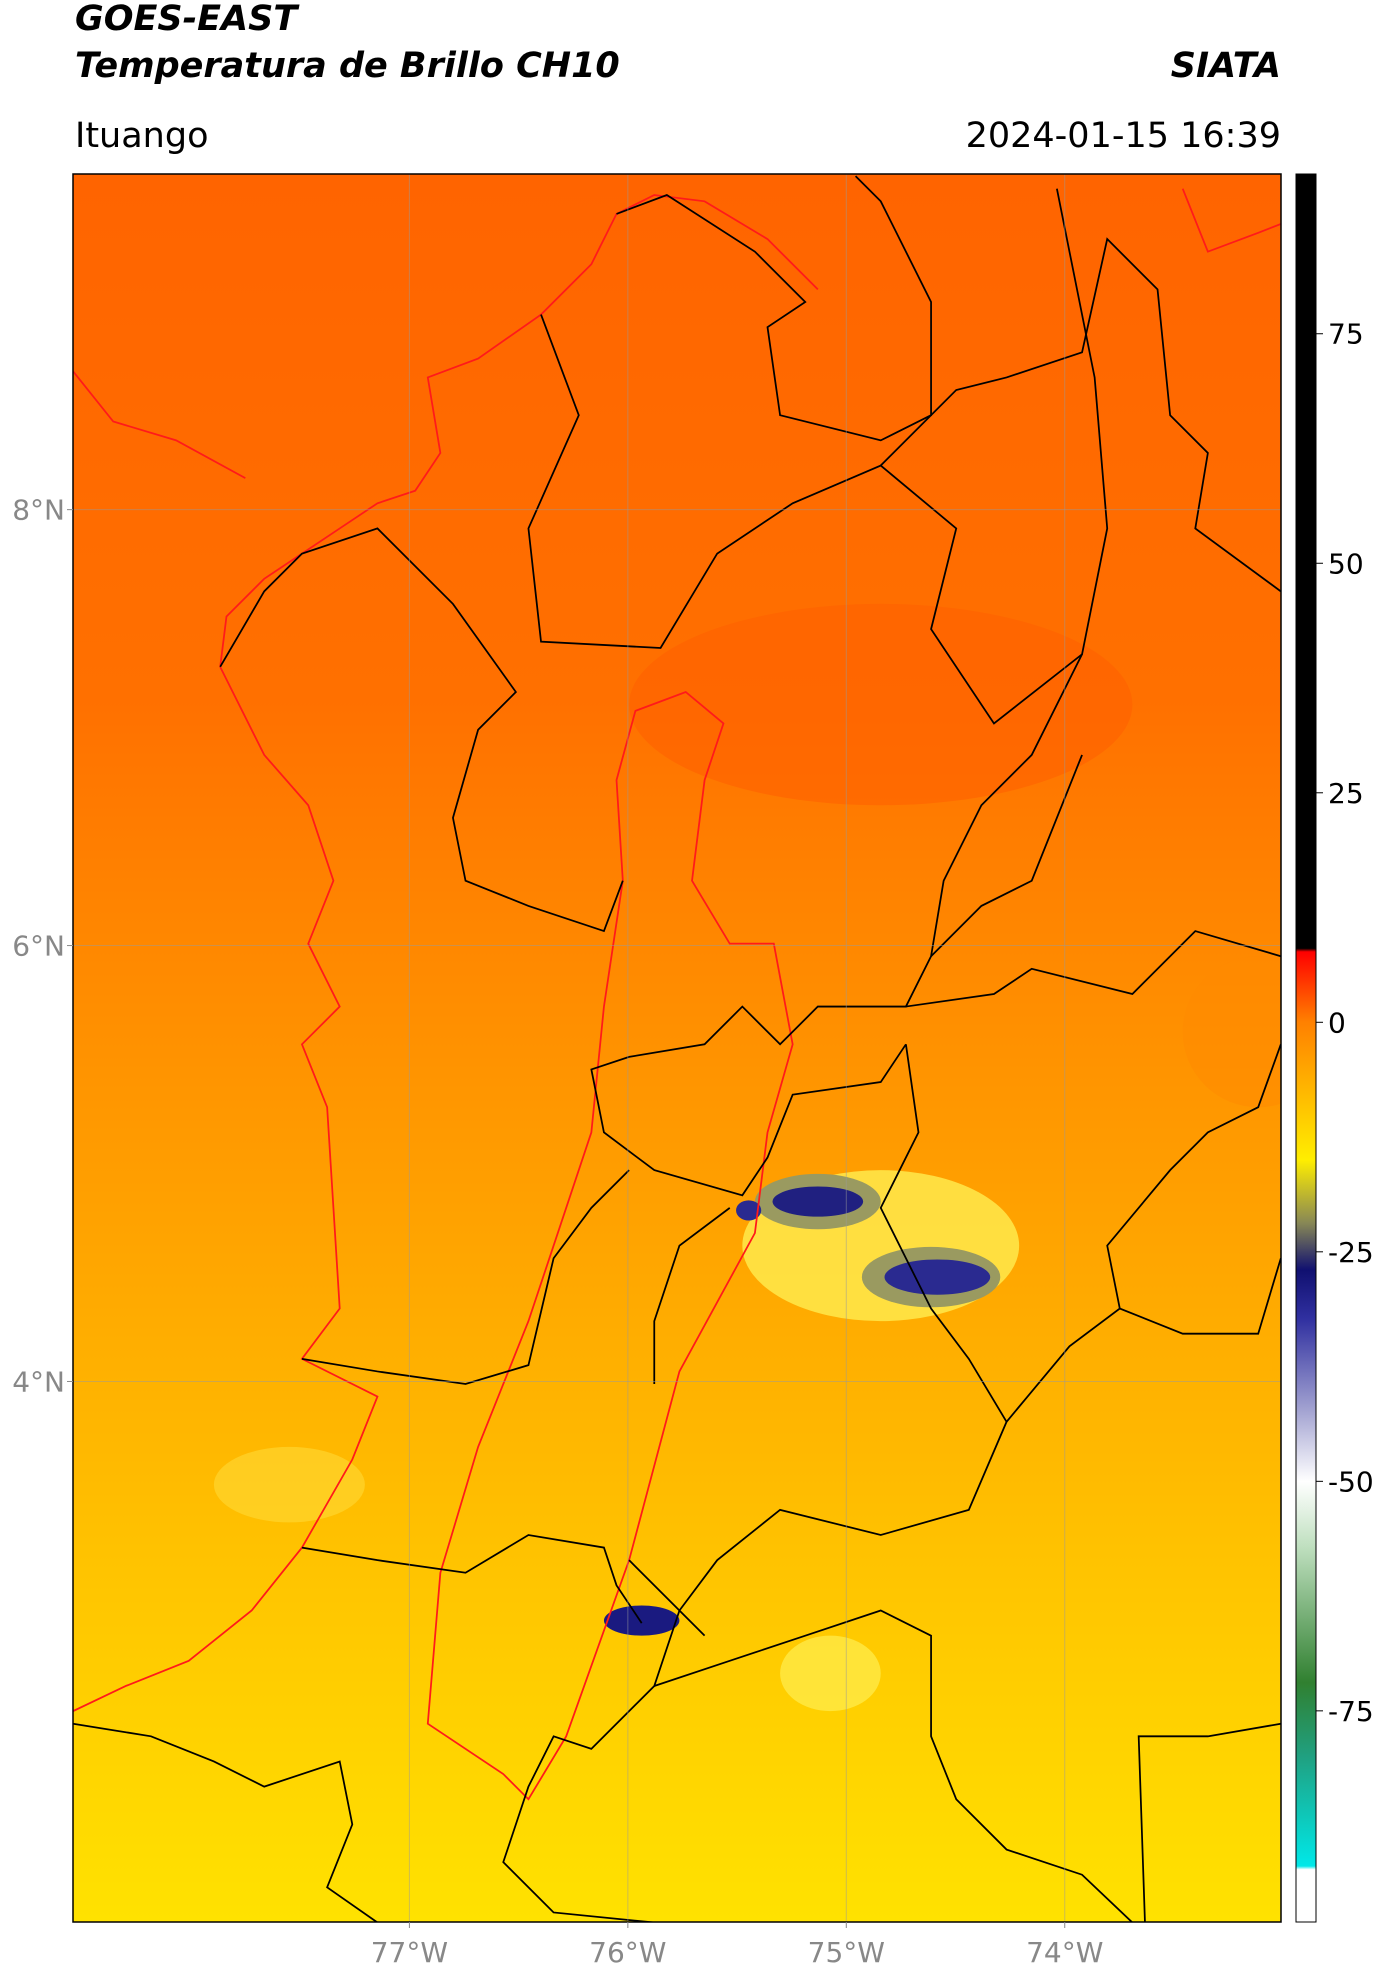 This screenshot has height=1981, width=1384. What do you see at coordinates (142, 136) in the screenshot?
I see `location: Ituango` at bounding box center [142, 136].